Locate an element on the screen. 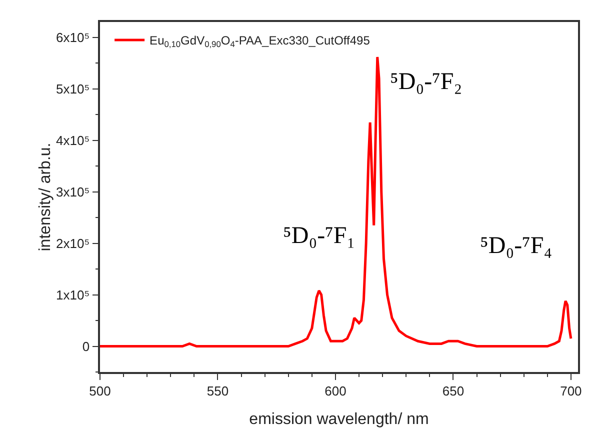 This screenshot has width=590, height=428. x-tick-label: 600 is located at coordinates (335, 390).